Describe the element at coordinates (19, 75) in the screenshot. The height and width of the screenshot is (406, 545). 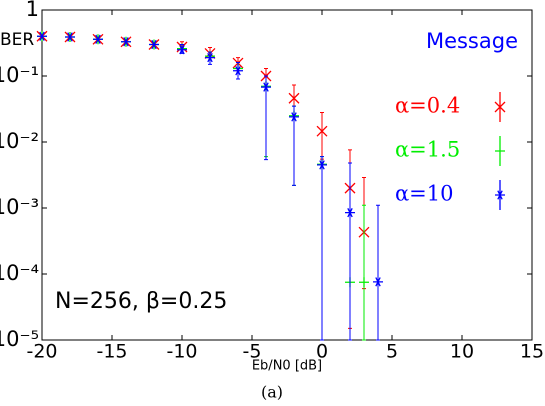
I see `y-tick-label: 10⁻¹` at that location.